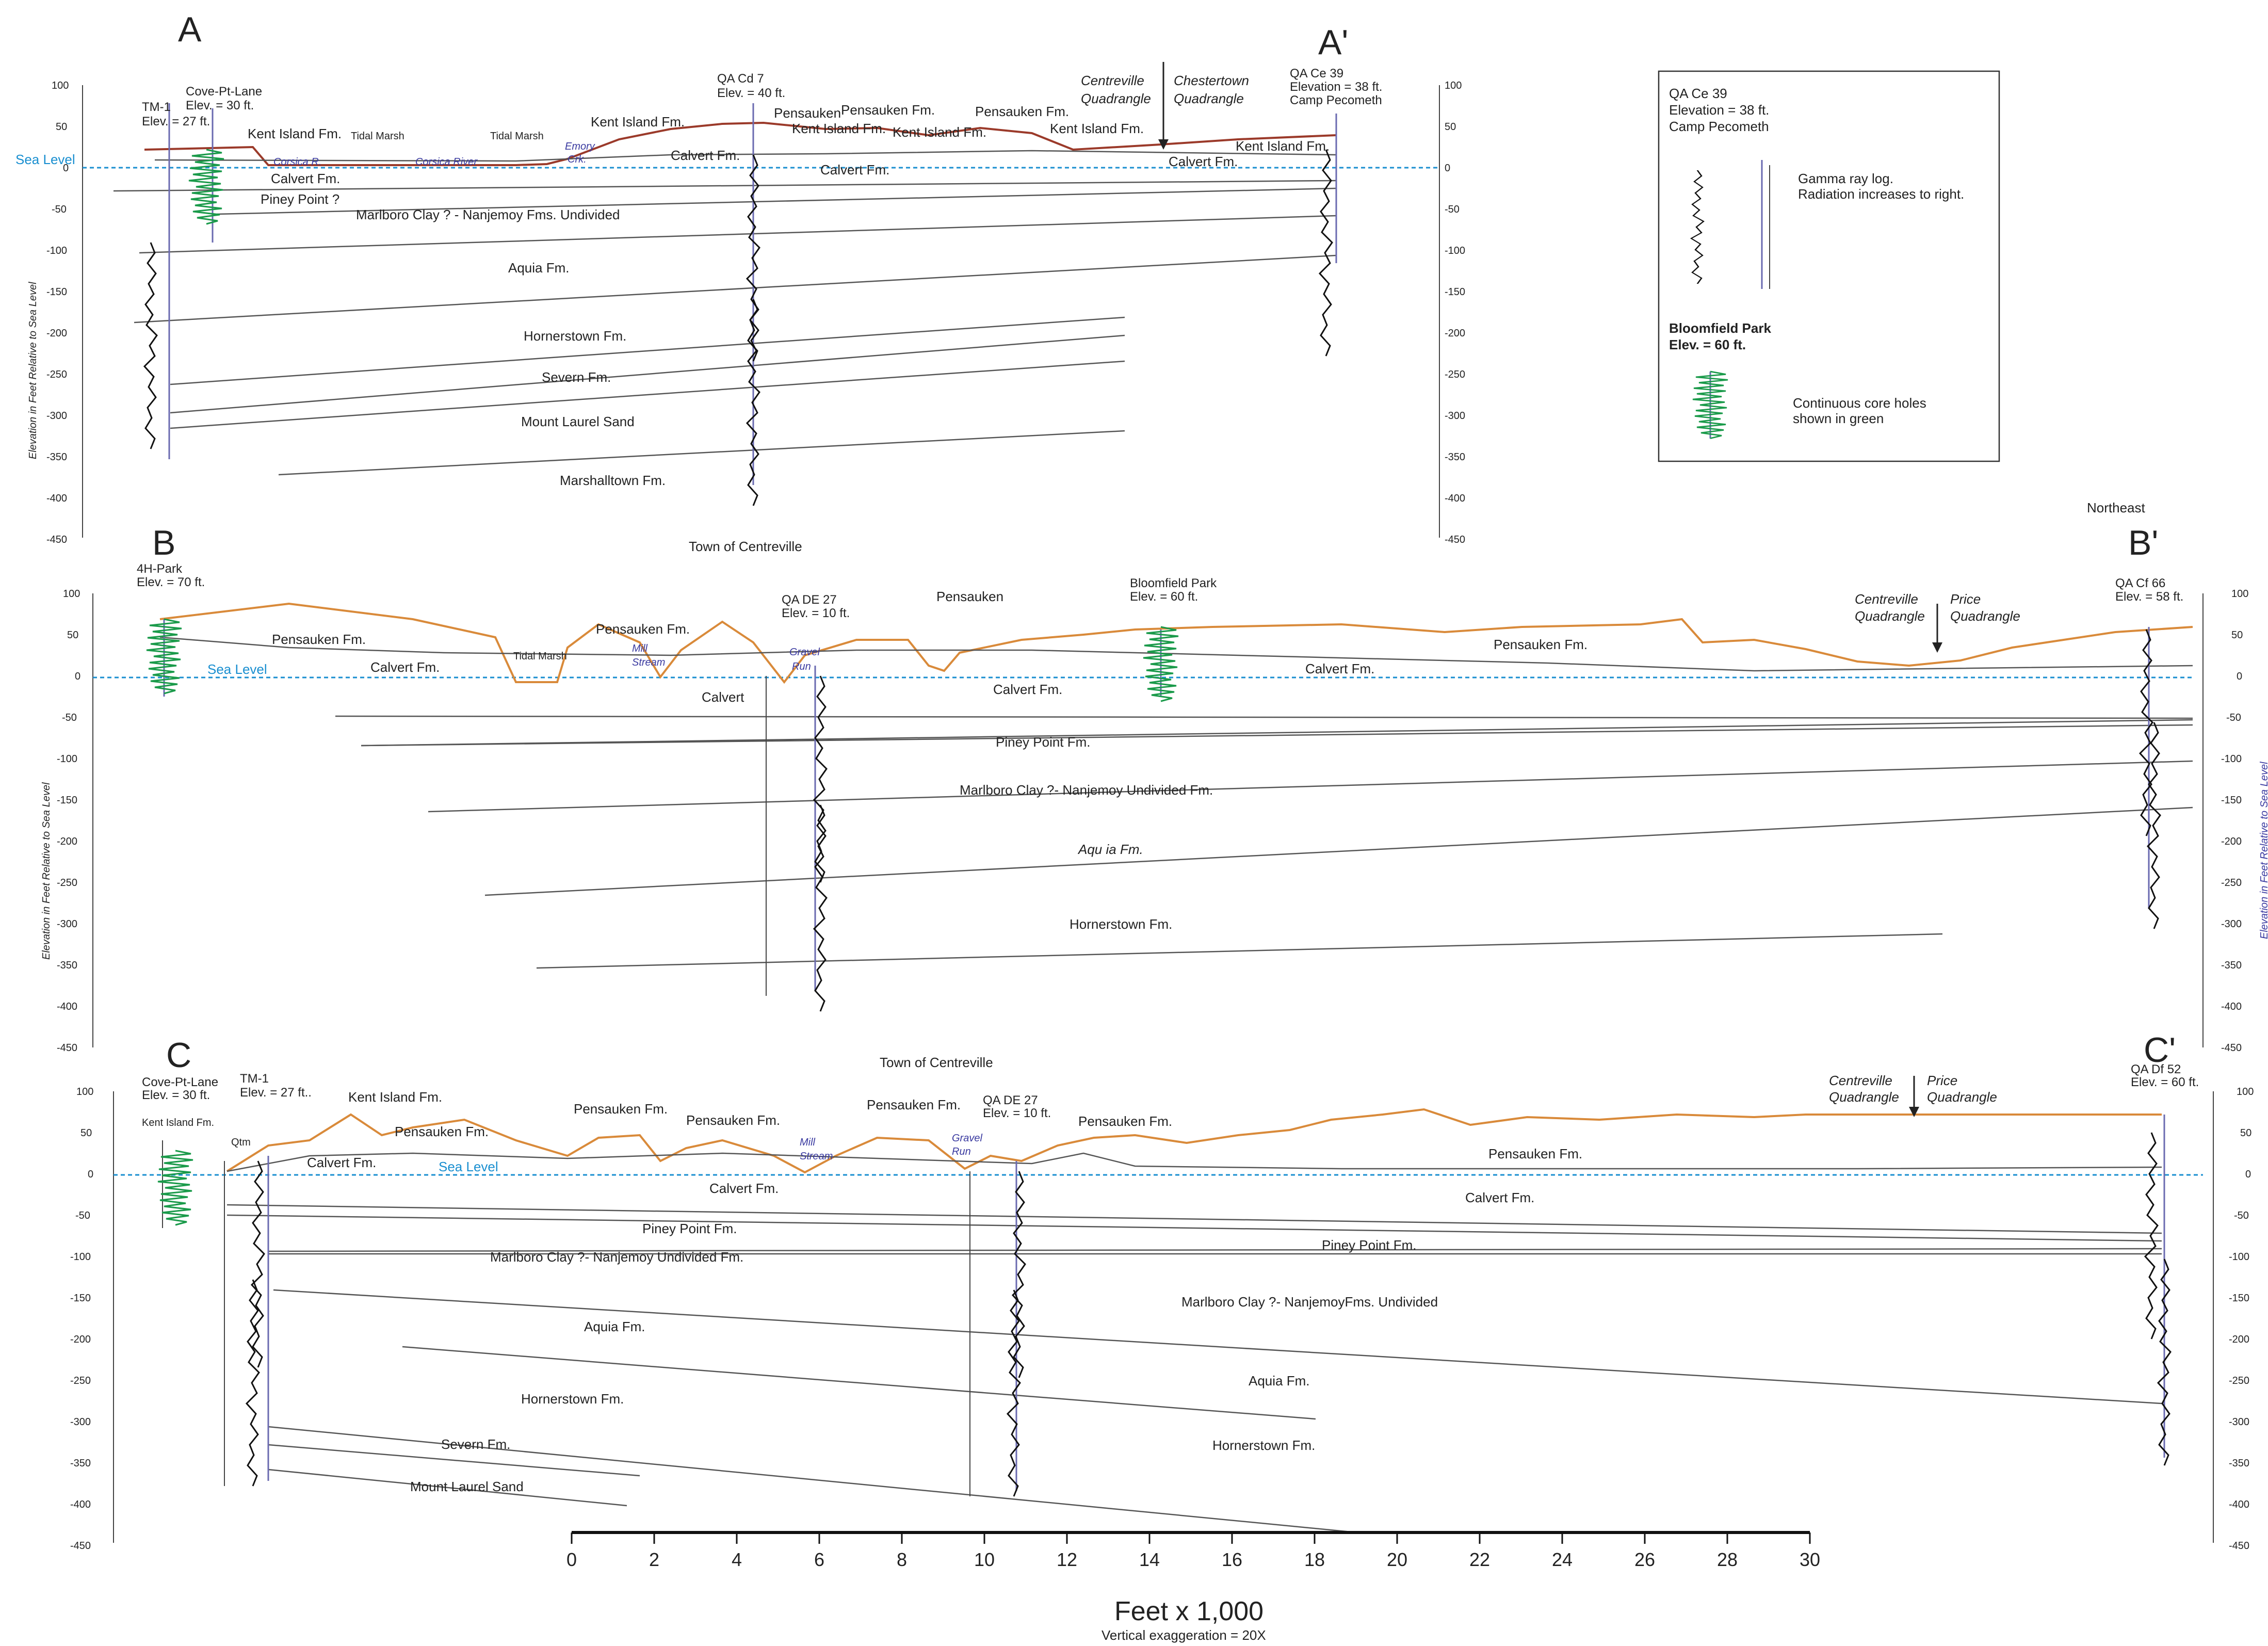 This screenshot has height=1646, width=2268. What do you see at coordinates (2149, 753) in the screenshot?
I see `well-qa-cf66-b: QA Cf 66 Elev. = 58 ft.` at bounding box center [2149, 753].